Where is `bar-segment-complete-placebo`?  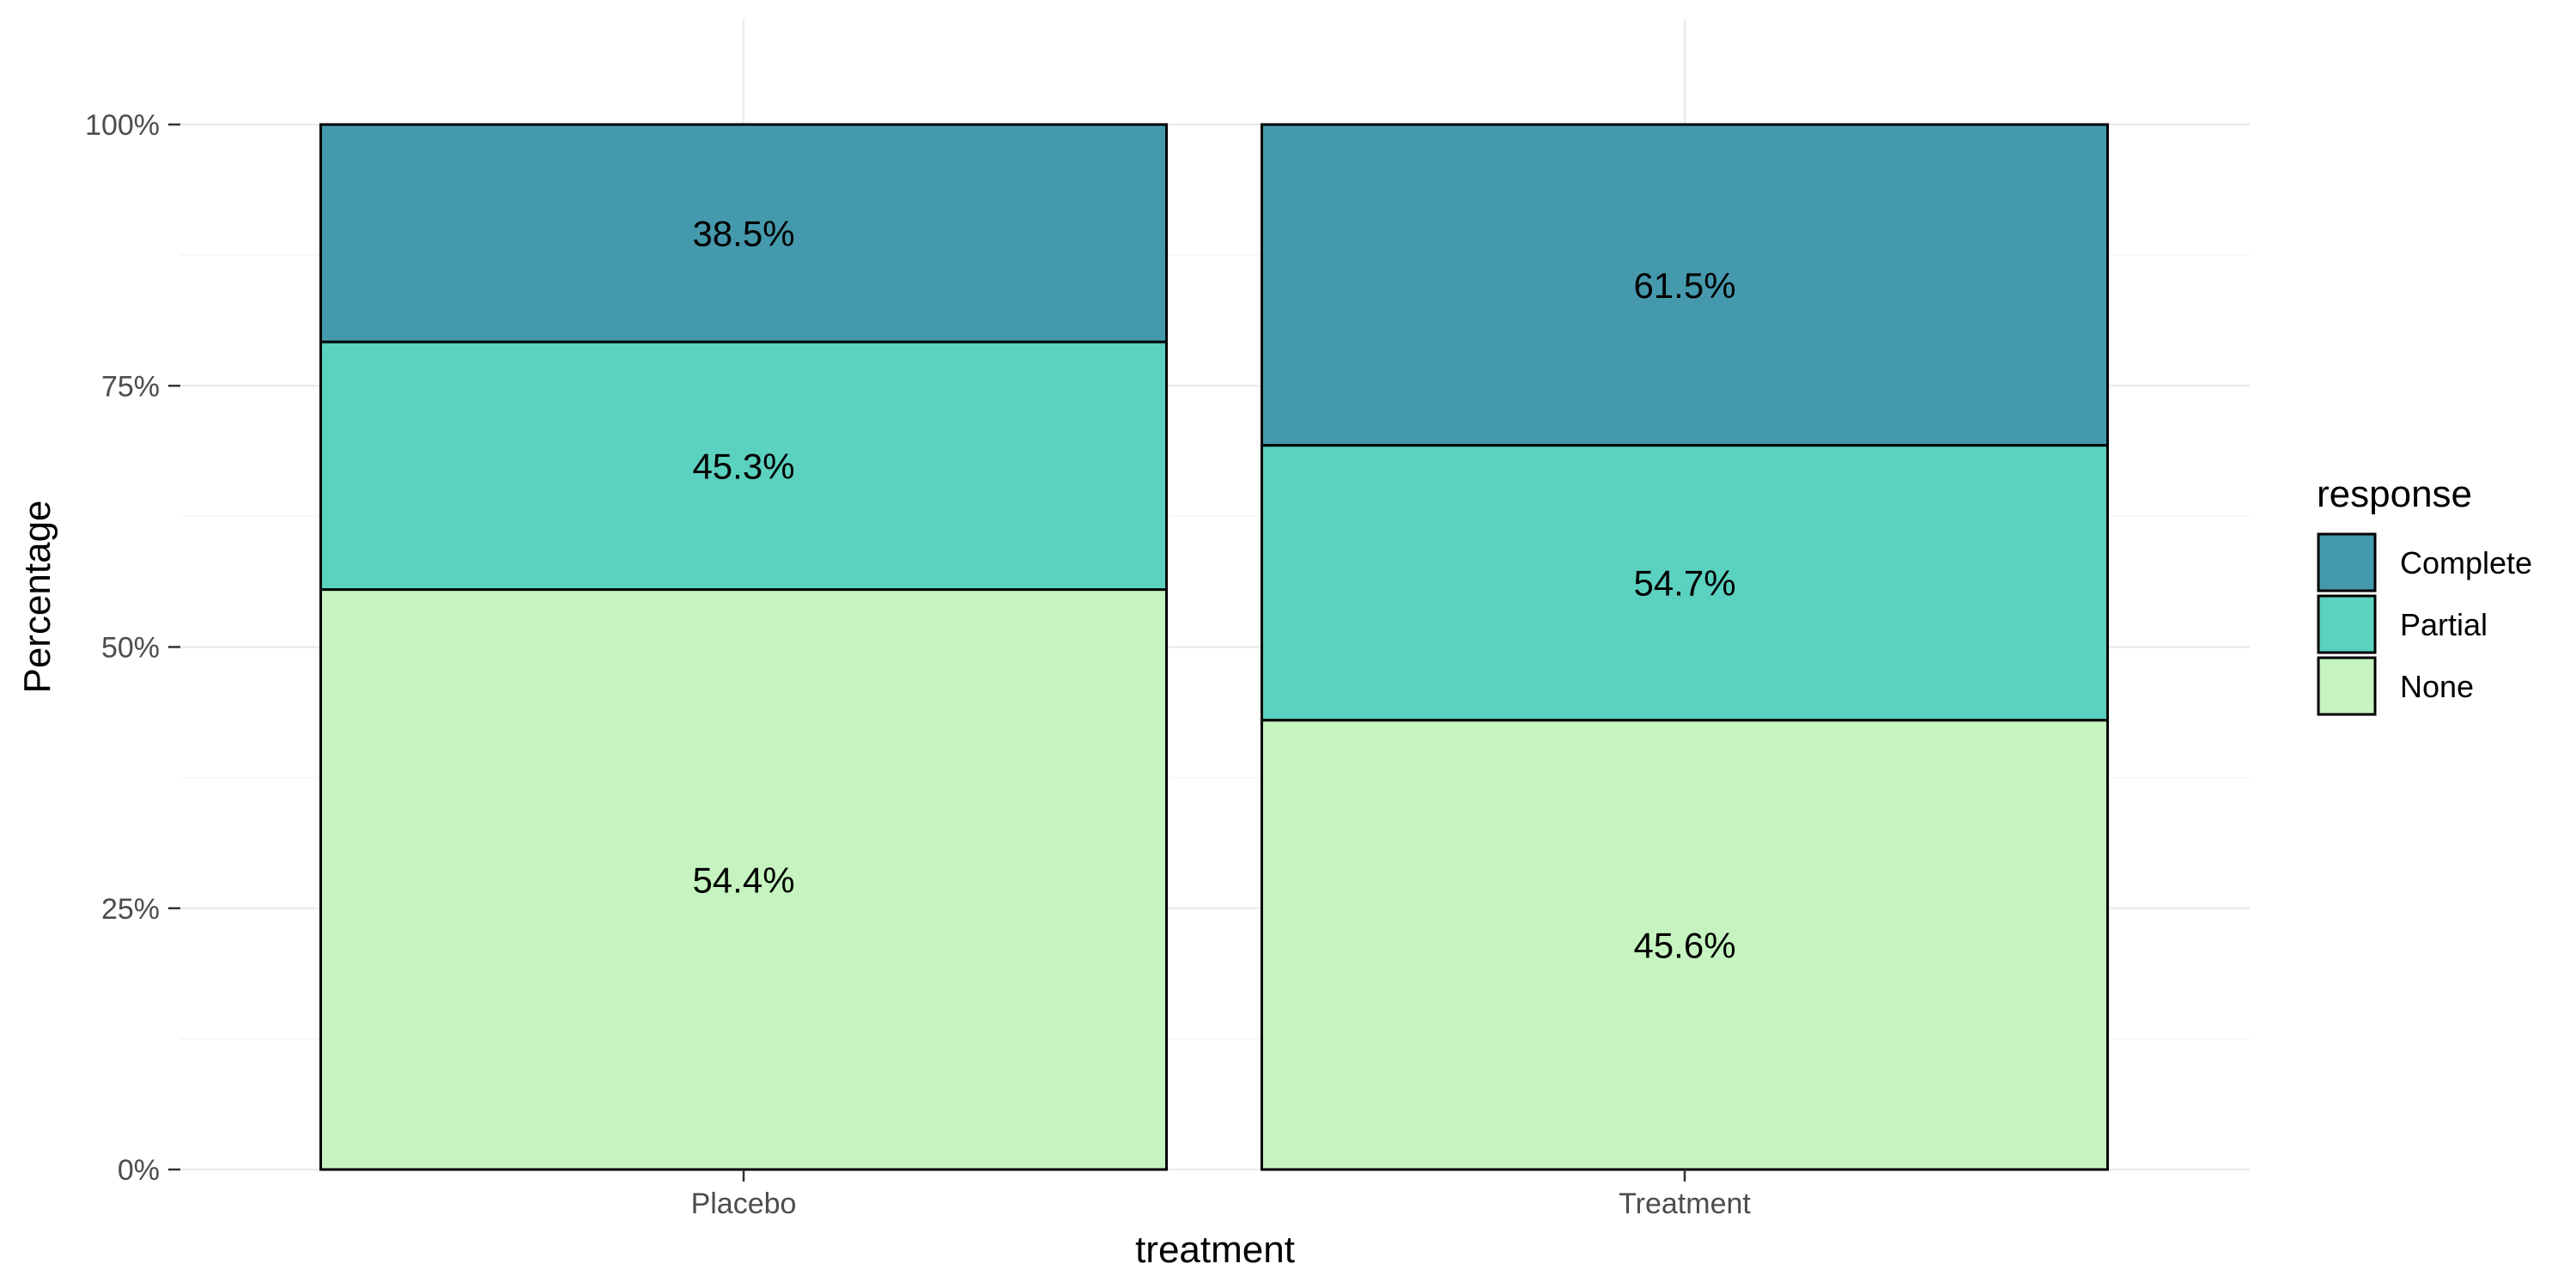
bar-segment-complete-placebo is located at coordinates (744, 233).